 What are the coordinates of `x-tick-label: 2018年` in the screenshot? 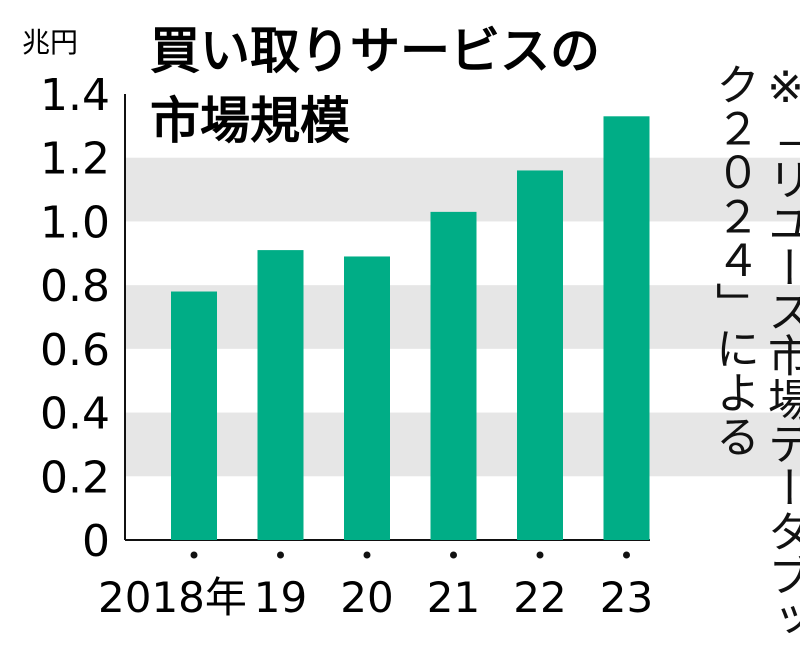 It's located at (172, 597).